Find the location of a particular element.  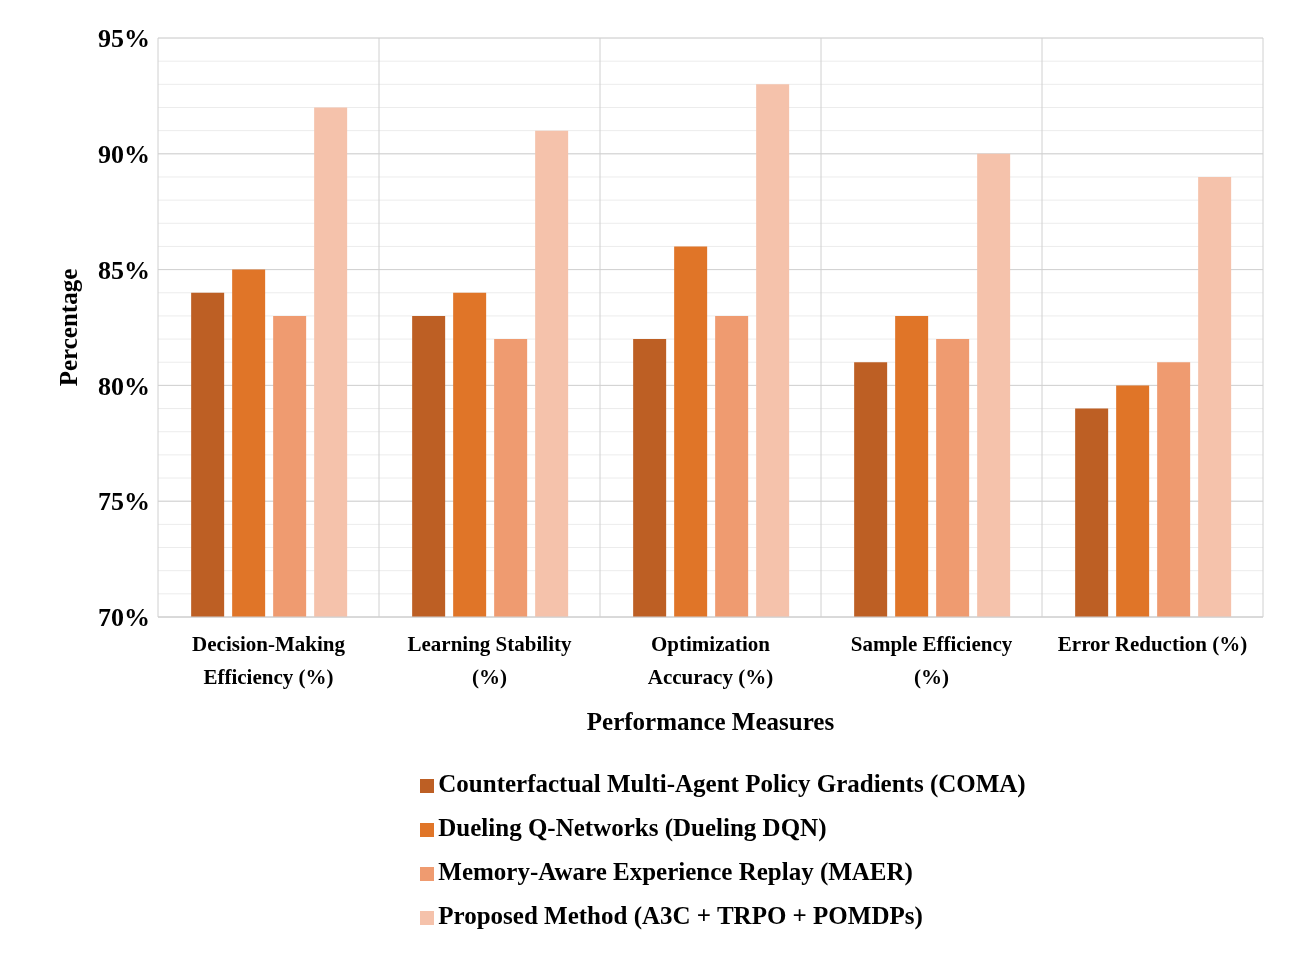

x-tick-label: Sample Efficiency (%) is located at coordinates (931, 660).